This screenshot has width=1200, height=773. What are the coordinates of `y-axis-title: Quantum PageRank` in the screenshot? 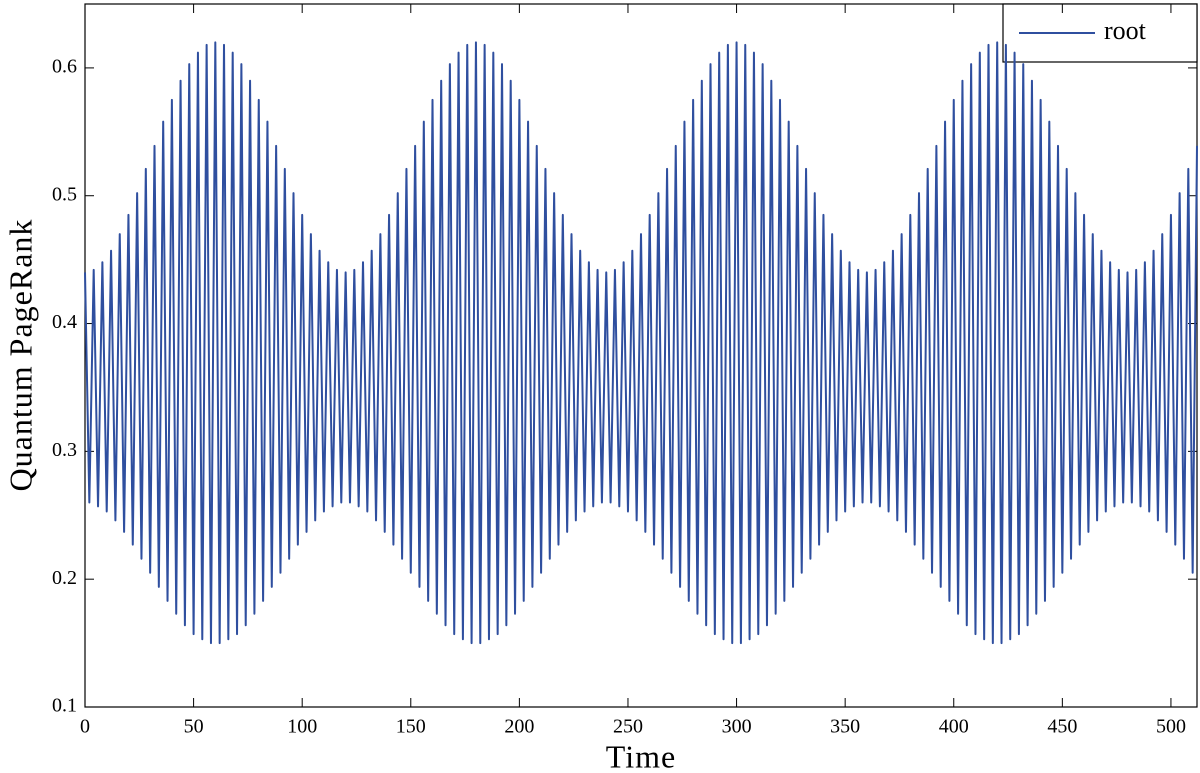 It's located at (20, 355).